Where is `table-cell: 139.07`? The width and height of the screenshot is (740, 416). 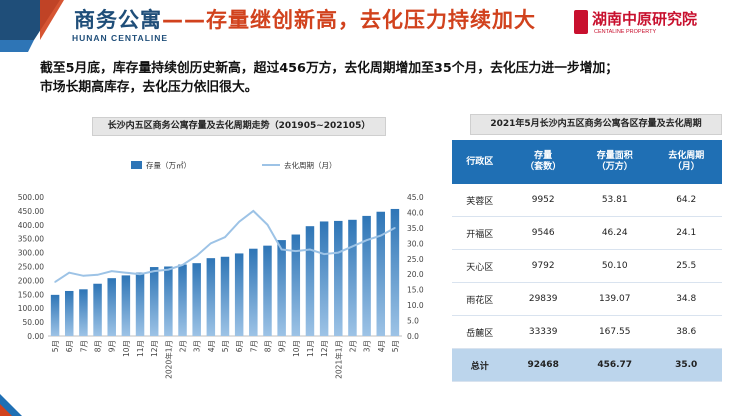
table-cell: 139.07 is located at coordinates (614, 299).